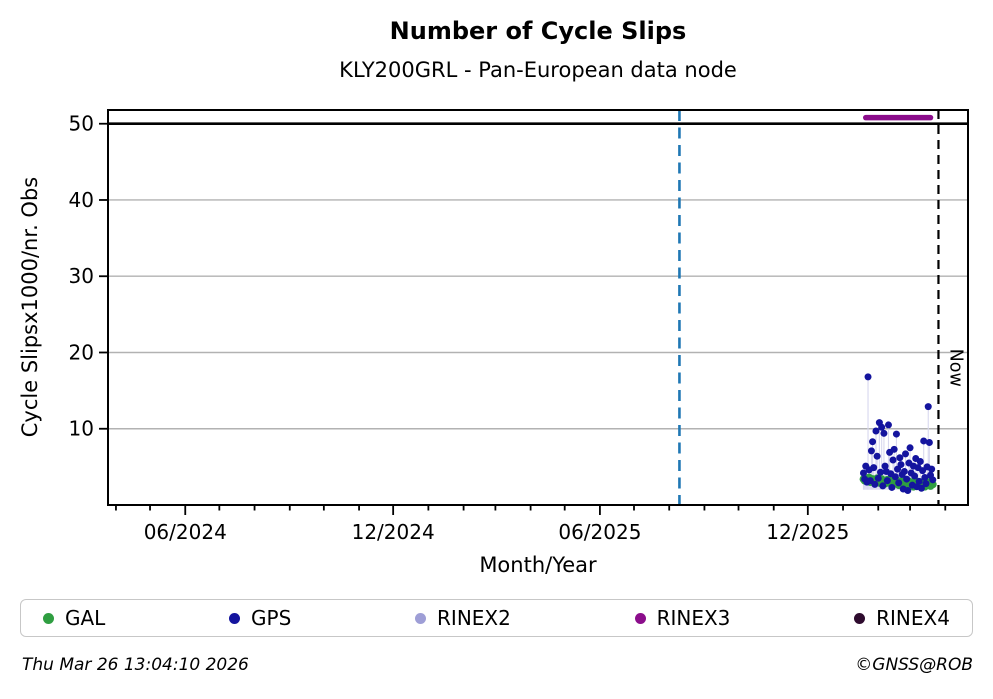 The height and width of the screenshot is (699, 993). Describe the element at coordinates (474, 618) in the screenshot. I see `legend-label: RINEX2` at that location.